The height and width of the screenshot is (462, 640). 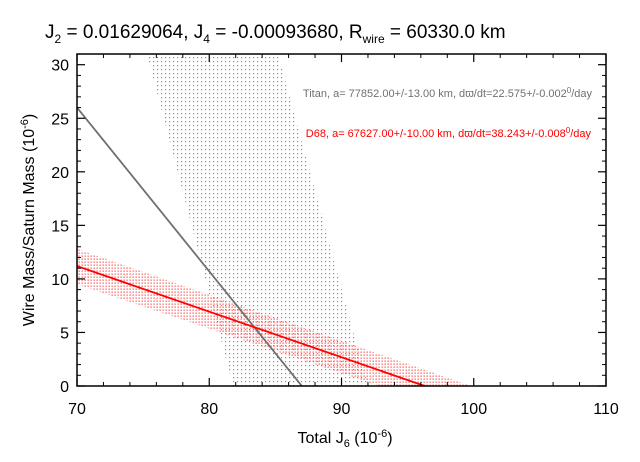 I want to click on x-tick-label: 110, so click(x=606, y=409).